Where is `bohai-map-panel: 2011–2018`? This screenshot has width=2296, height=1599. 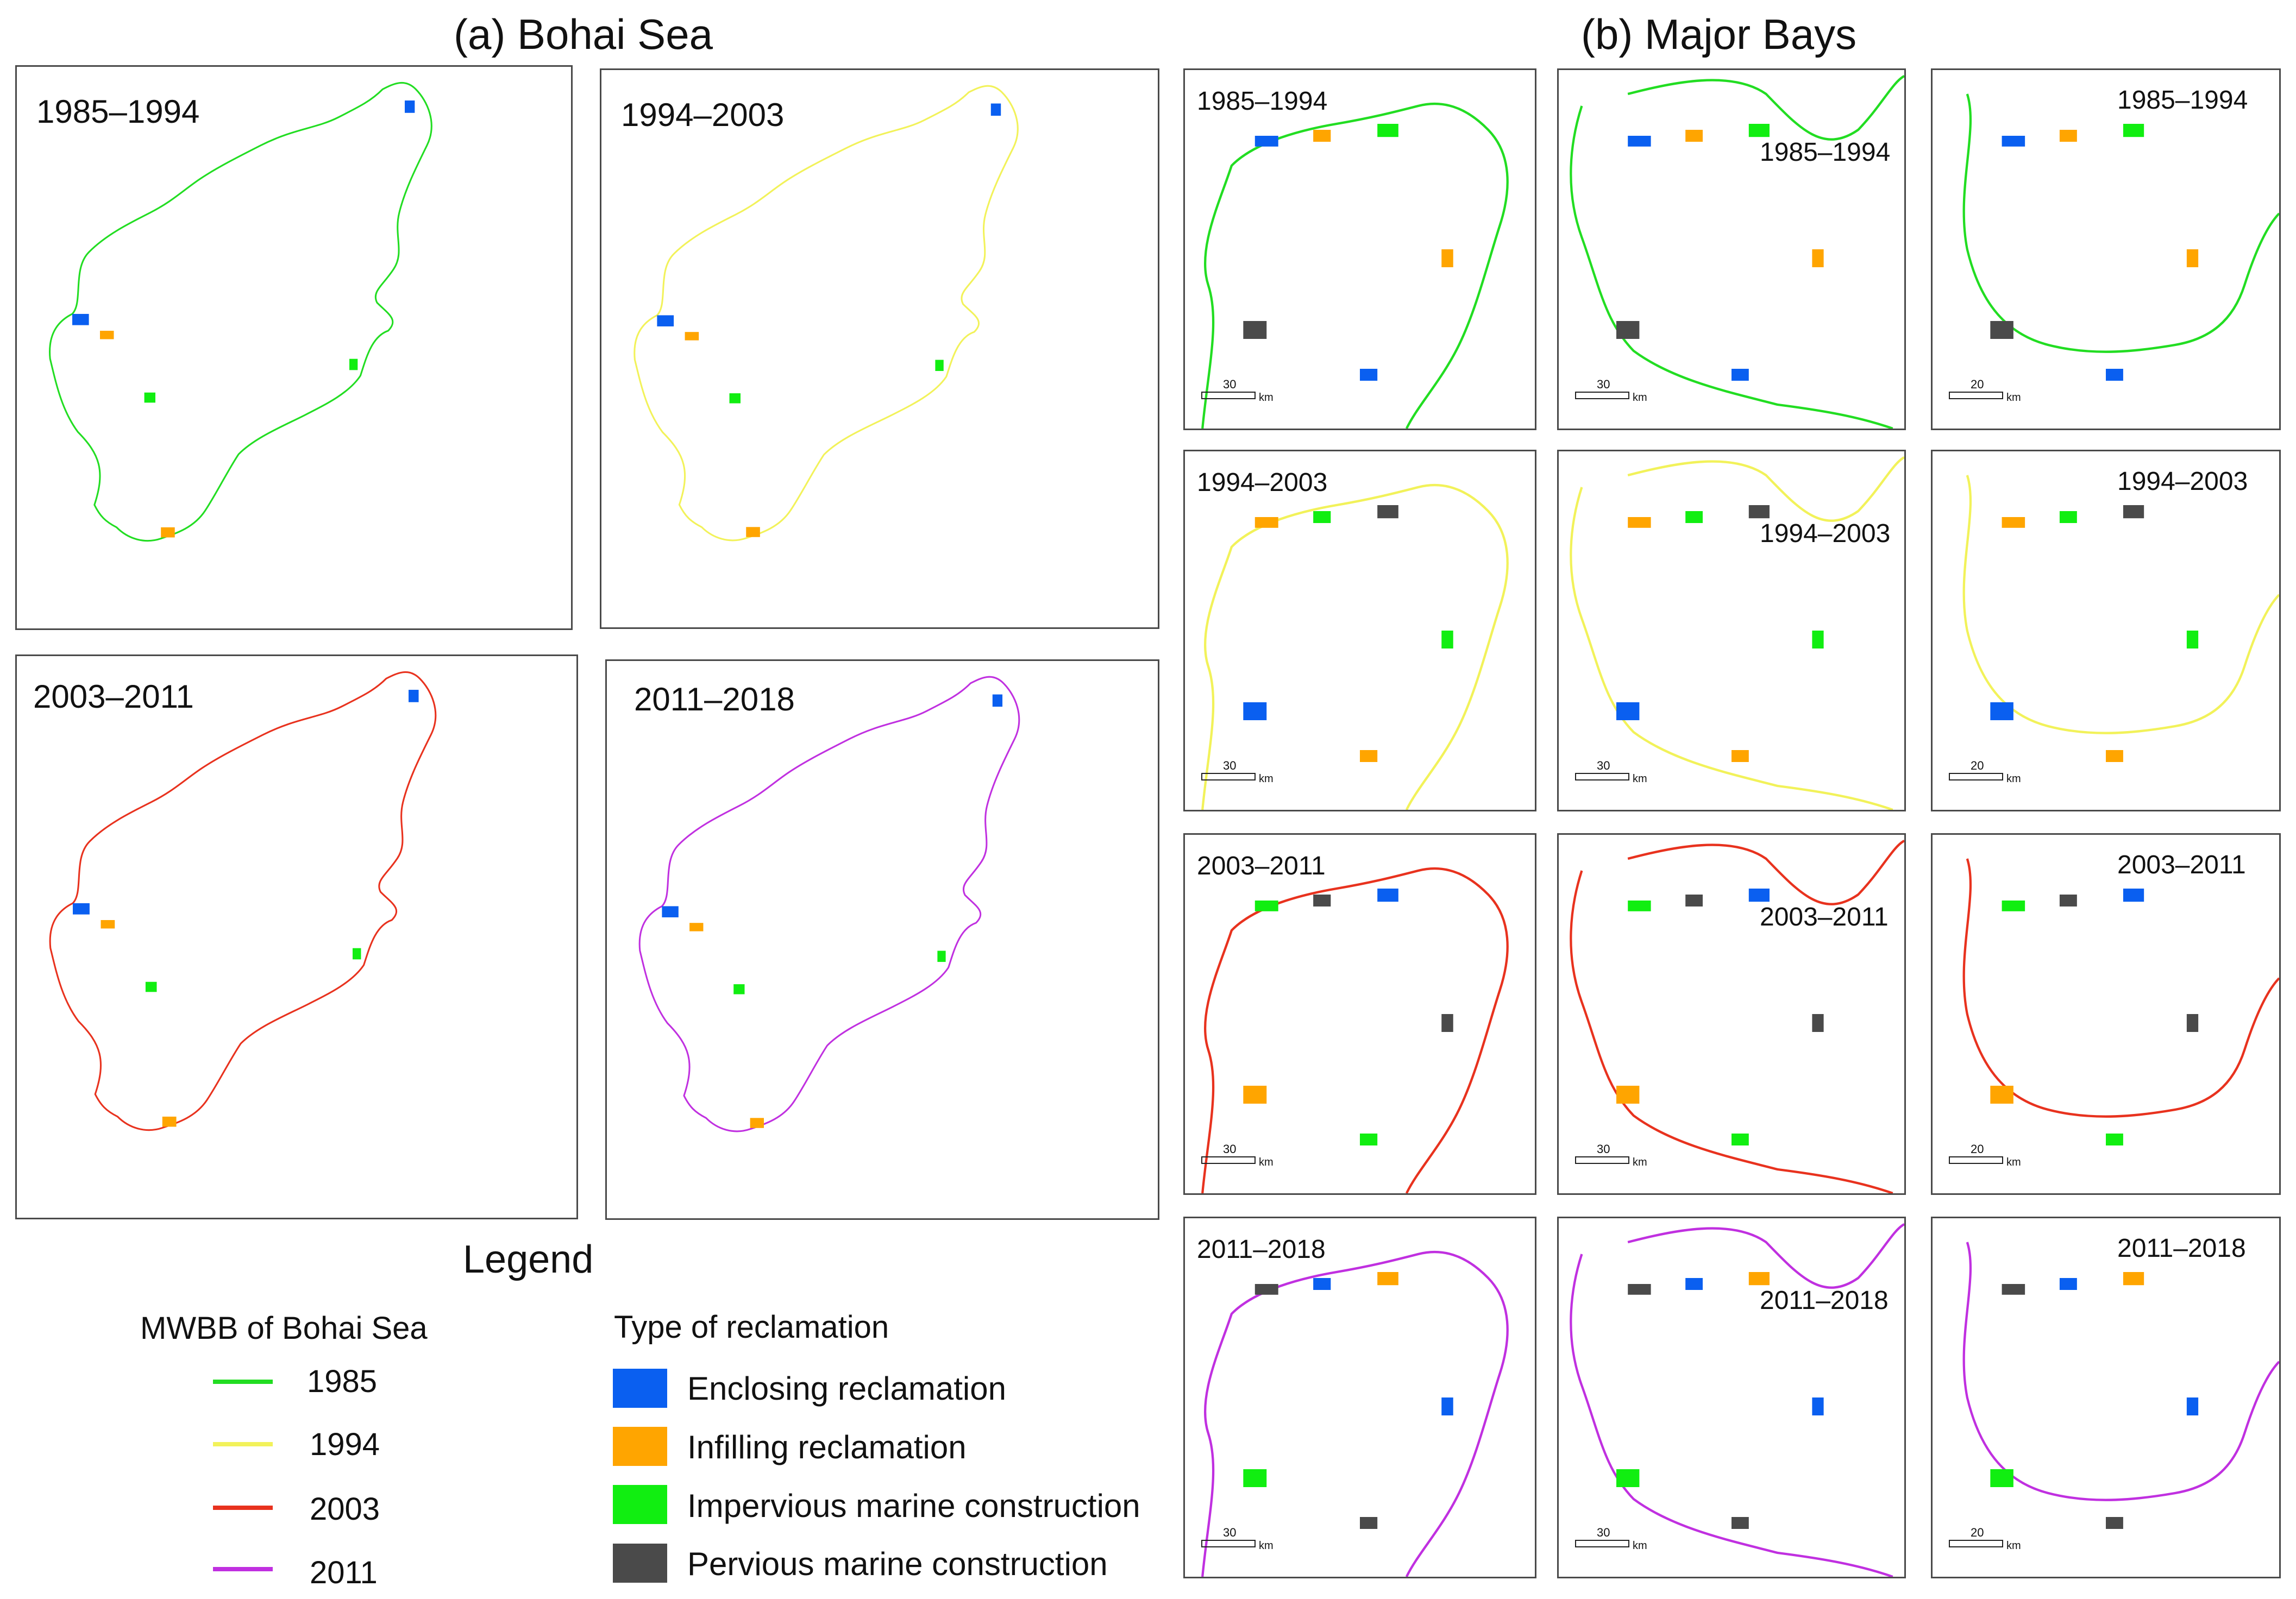 bohai-map-panel: 2011–2018 is located at coordinates (882, 940).